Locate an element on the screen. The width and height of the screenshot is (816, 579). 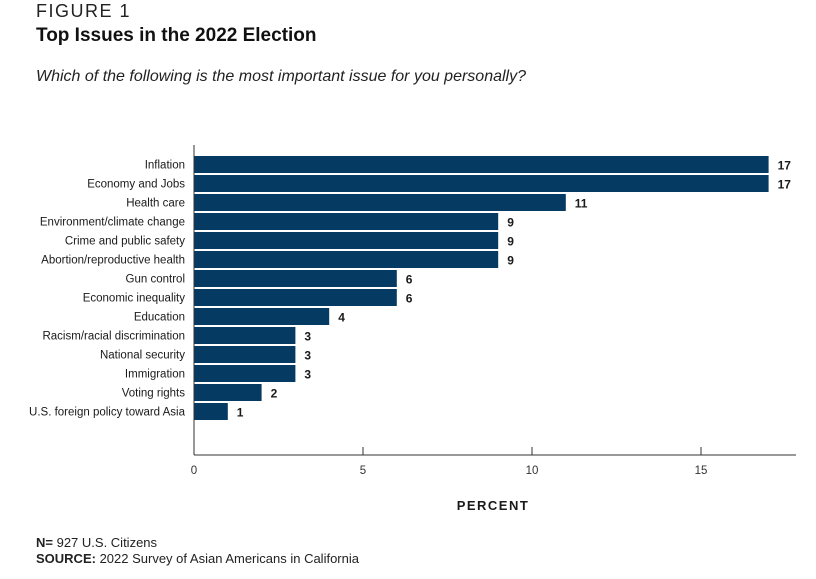
figure-label: FIGURE 1 is located at coordinates (84, 11).